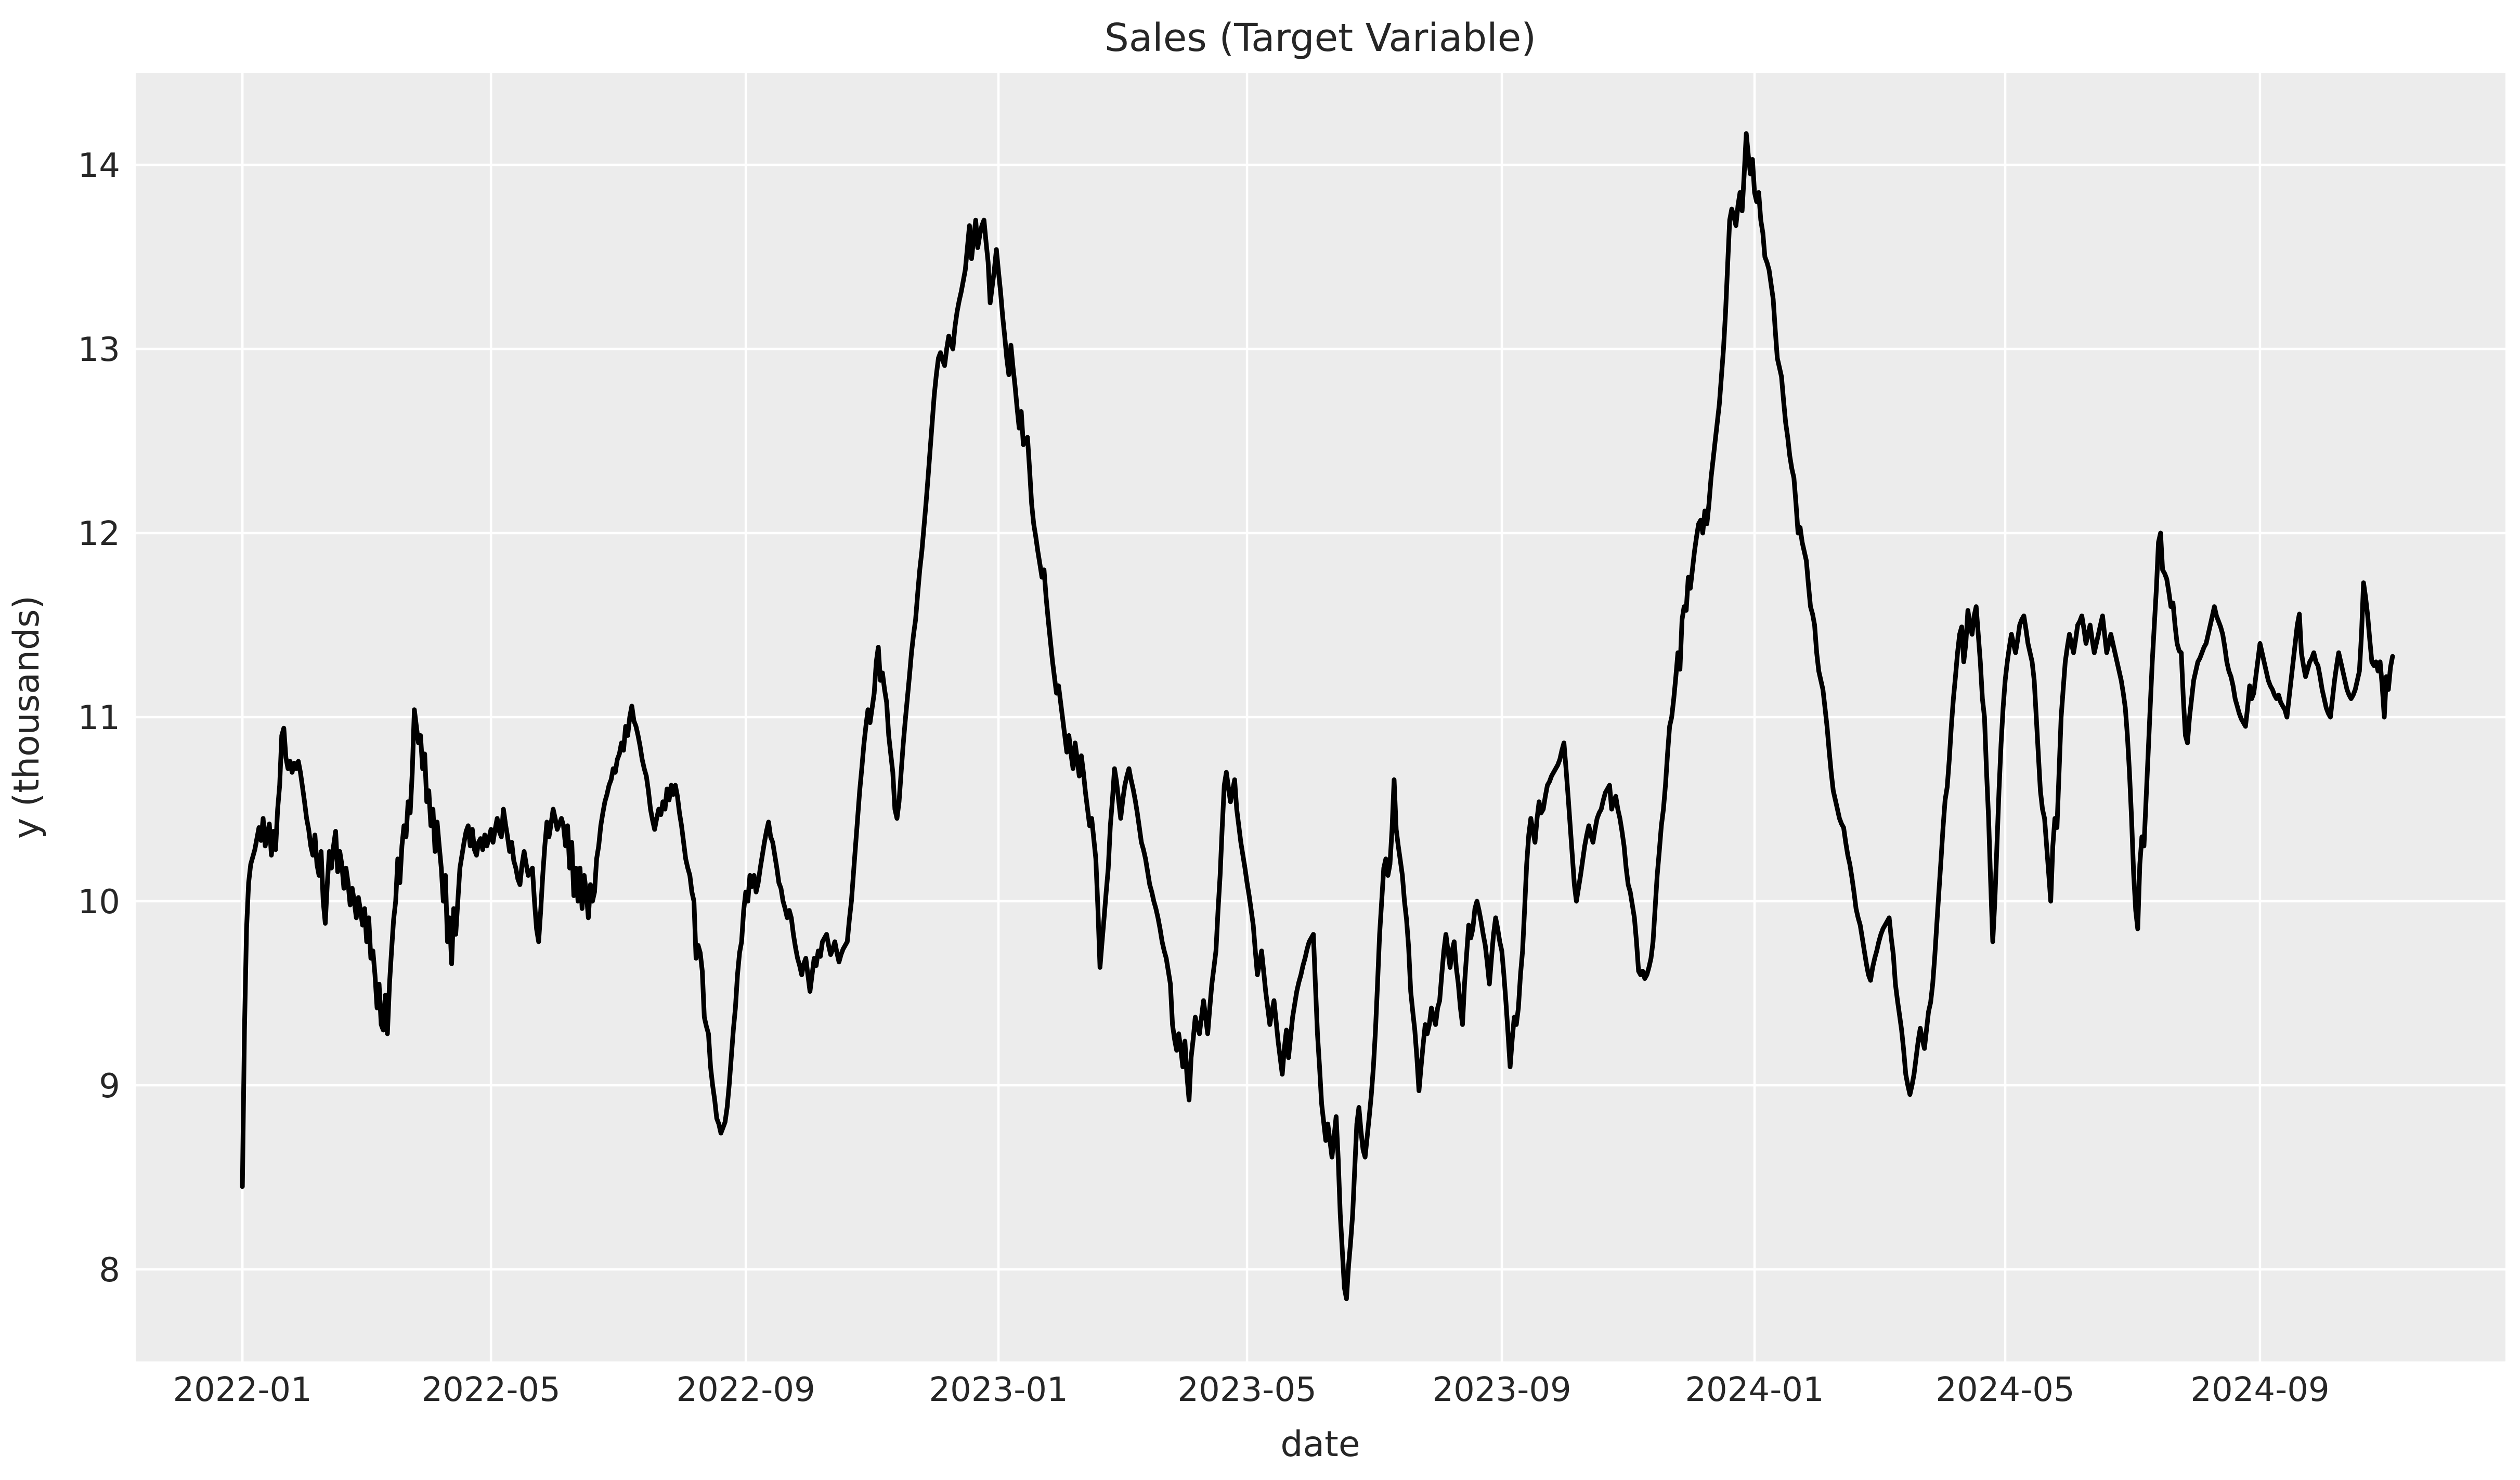 This screenshot has height=1480, width=2520. Describe the element at coordinates (2259, 1390) in the screenshot. I see `x-tick-label: 2024-09` at that location.